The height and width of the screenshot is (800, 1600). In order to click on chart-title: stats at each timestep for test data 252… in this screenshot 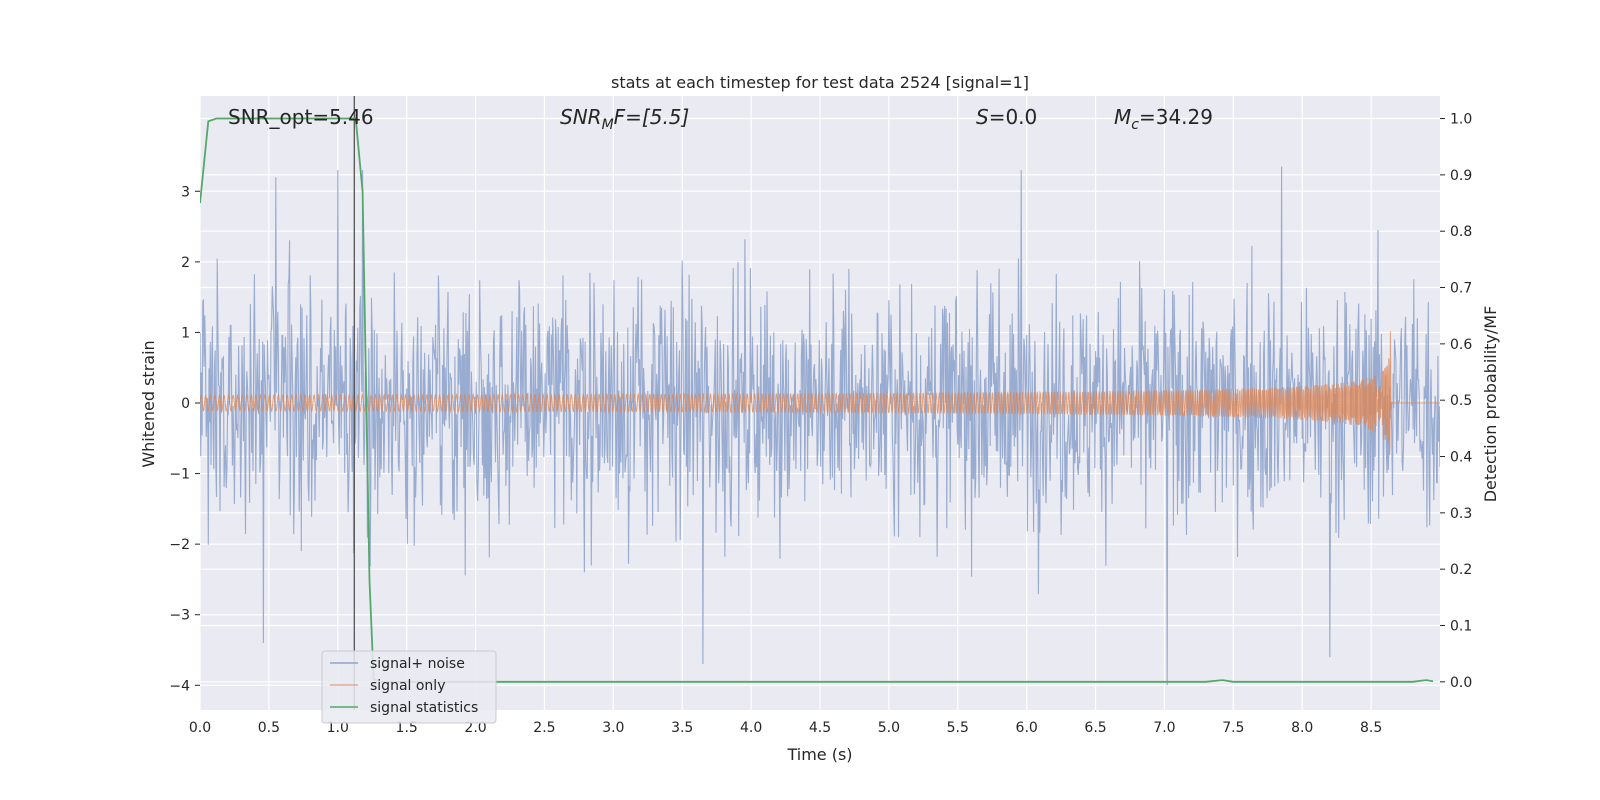, I will do `click(820, 82)`.